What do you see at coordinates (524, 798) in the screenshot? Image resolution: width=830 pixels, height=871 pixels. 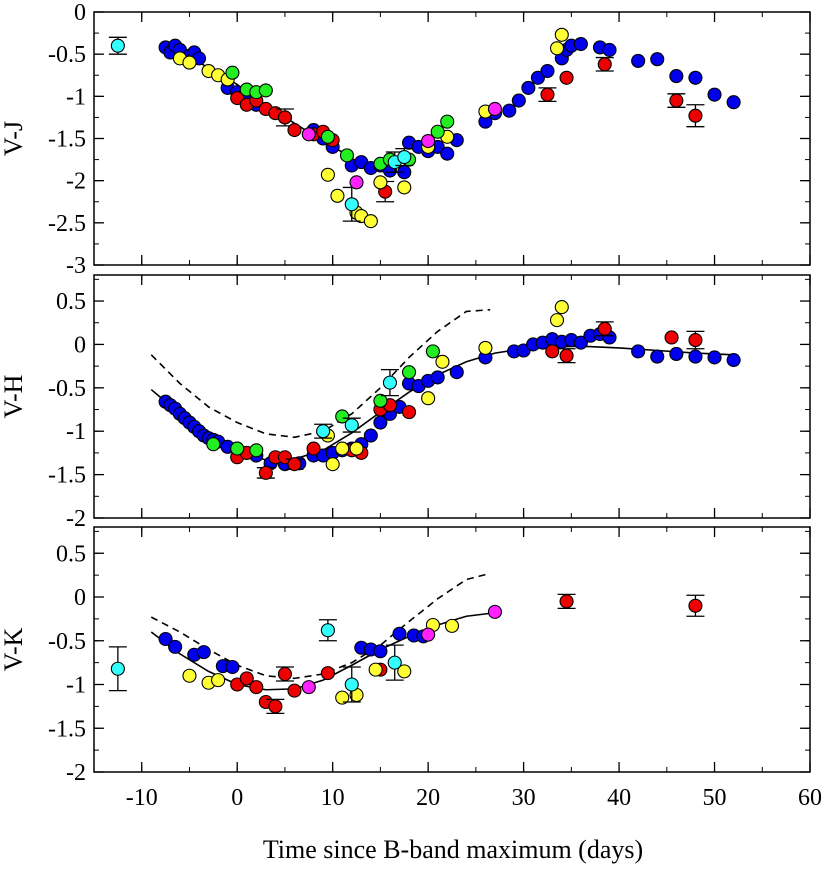 I see `x-tick-label: 30` at bounding box center [524, 798].